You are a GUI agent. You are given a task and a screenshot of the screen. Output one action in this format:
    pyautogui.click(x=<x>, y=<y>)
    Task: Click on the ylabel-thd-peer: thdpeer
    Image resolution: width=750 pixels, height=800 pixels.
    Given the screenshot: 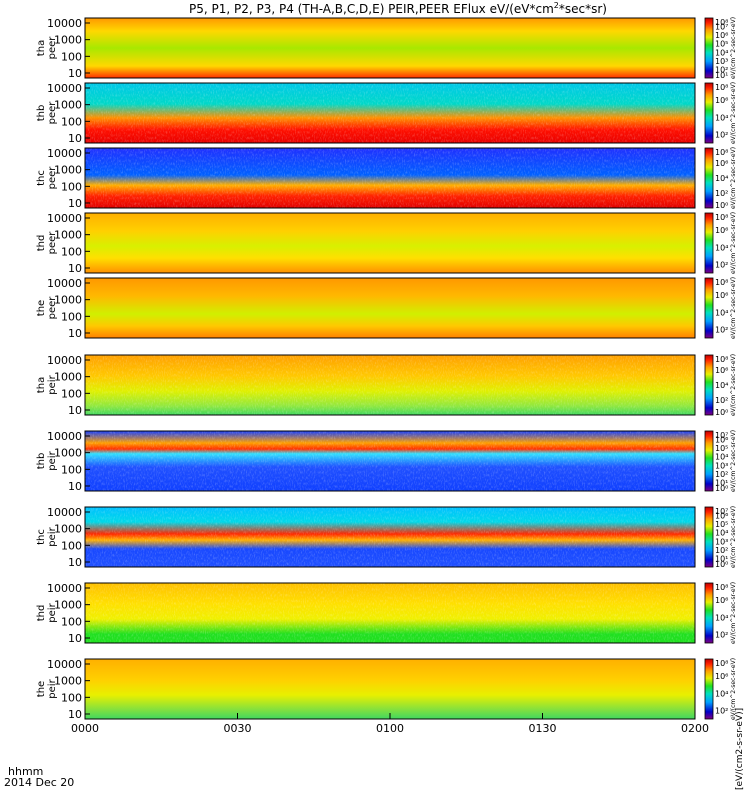 What is the action you would take?
    pyautogui.click(x=47, y=243)
    